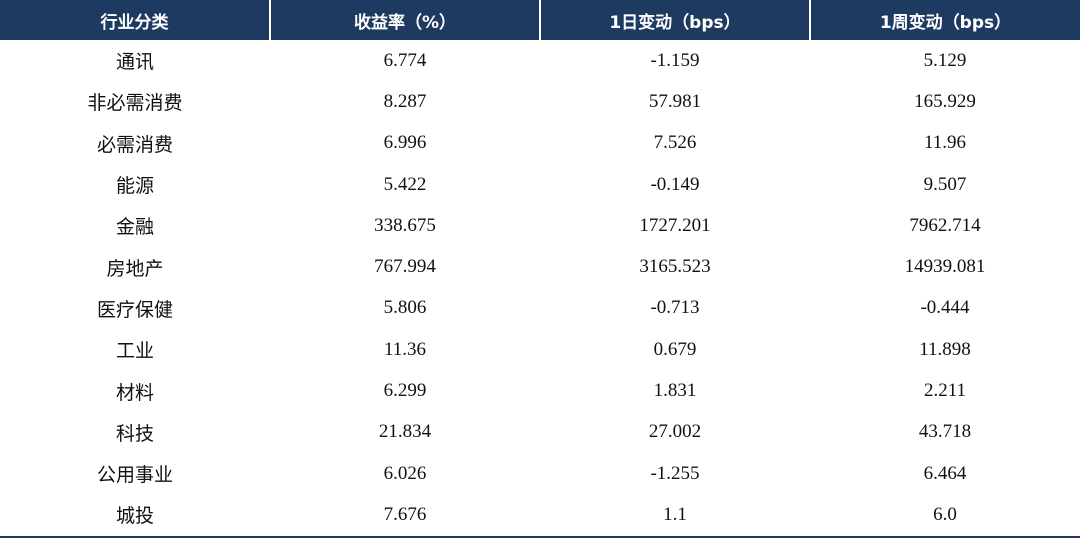  Describe the element at coordinates (945, 143) in the screenshot. I see `value-cell: 11.96` at that location.